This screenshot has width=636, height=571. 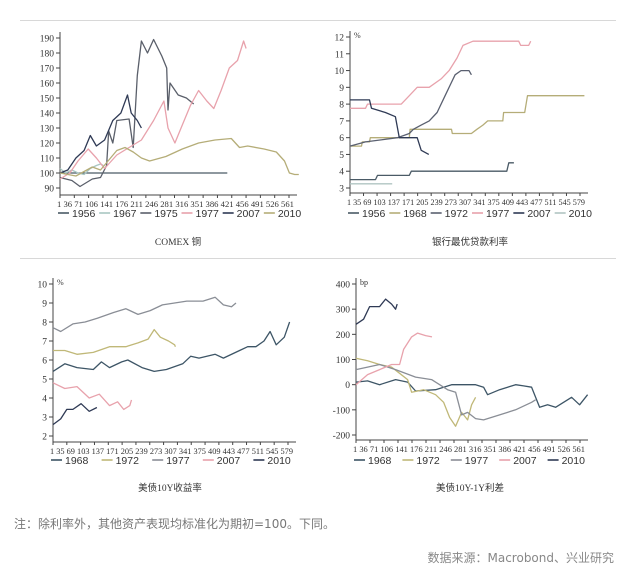 I want to click on x-tick-label: 511, so click(x=257, y=451).